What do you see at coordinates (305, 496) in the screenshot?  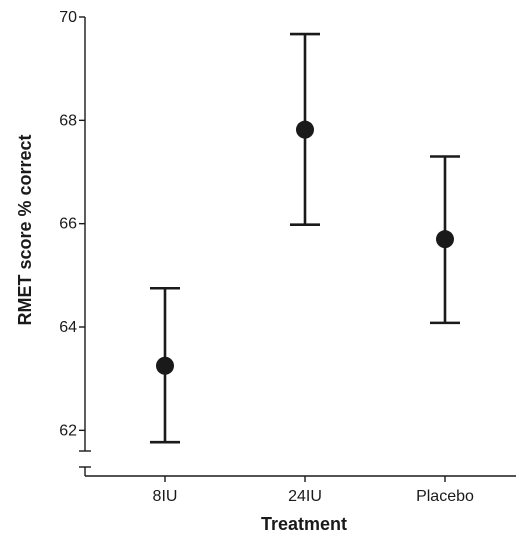 I see `x-tick-label: 24IU` at bounding box center [305, 496].